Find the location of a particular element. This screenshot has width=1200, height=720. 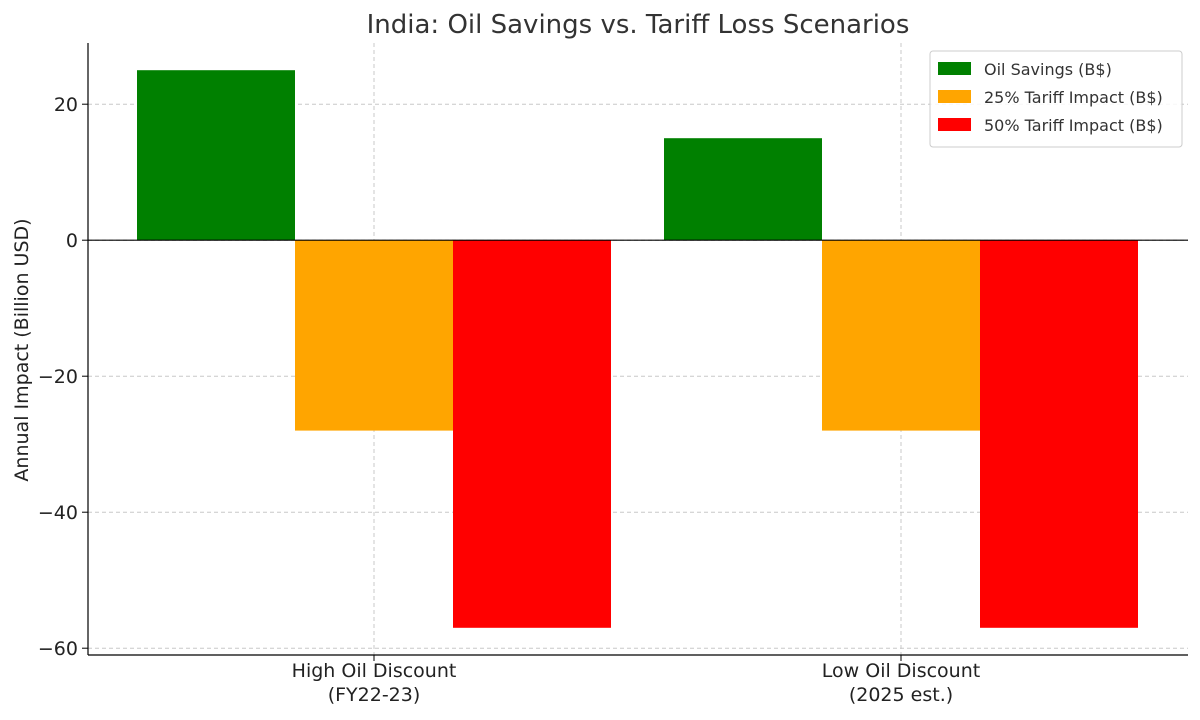

legend-label: Oil Savings (B$) is located at coordinates (1048, 69).